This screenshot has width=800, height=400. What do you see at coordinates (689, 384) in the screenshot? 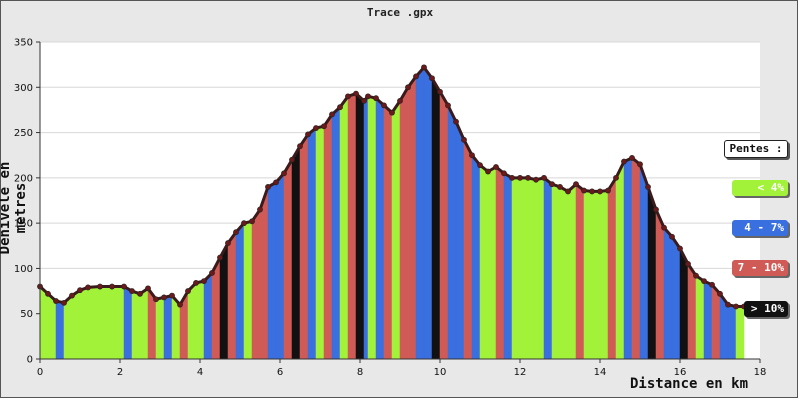
I see `x-axis-label: Distance en km` at bounding box center [689, 384].